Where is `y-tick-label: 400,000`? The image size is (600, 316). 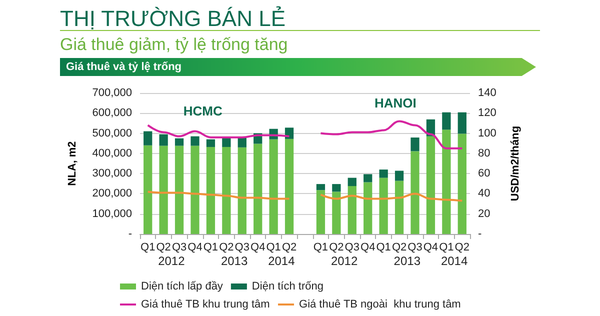 y-tick-label: 400,000 is located at coordinates (112, 153).